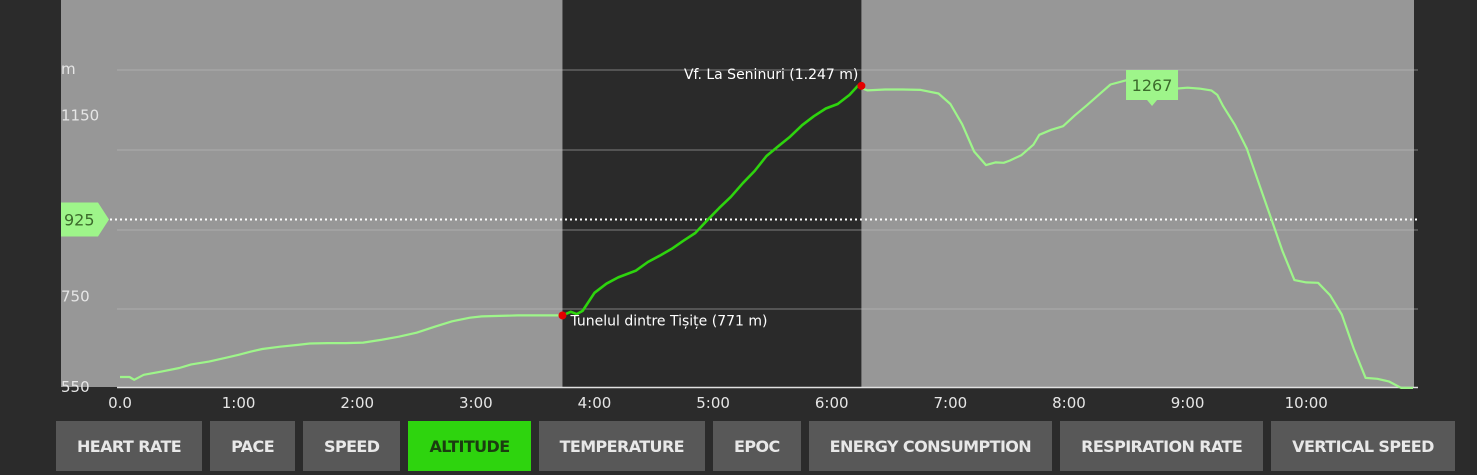  What do you see at coordinates (832, 403) in the screenshot?
I see `x-tick-label: 6:00` at bounding box center [832, 403].